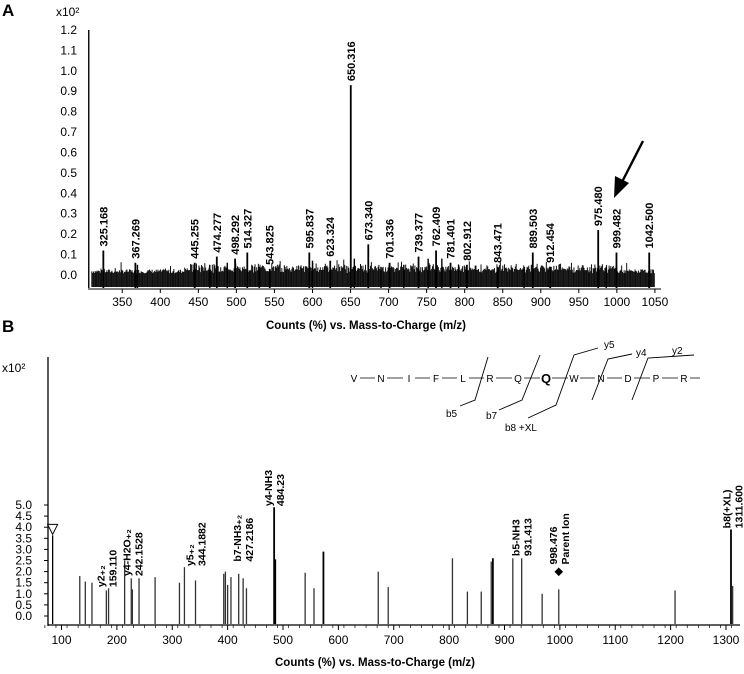 The image size is (744, 674). Describe the element at coordinates (554, 545) in the screenshot. I see `peak-label-998-476: 998.476` at that location.